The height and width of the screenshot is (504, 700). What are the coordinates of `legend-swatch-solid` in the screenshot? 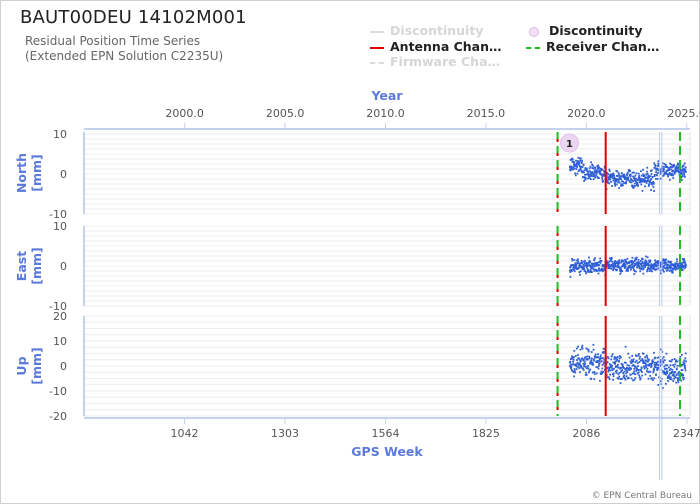 It's located at (377, 31).